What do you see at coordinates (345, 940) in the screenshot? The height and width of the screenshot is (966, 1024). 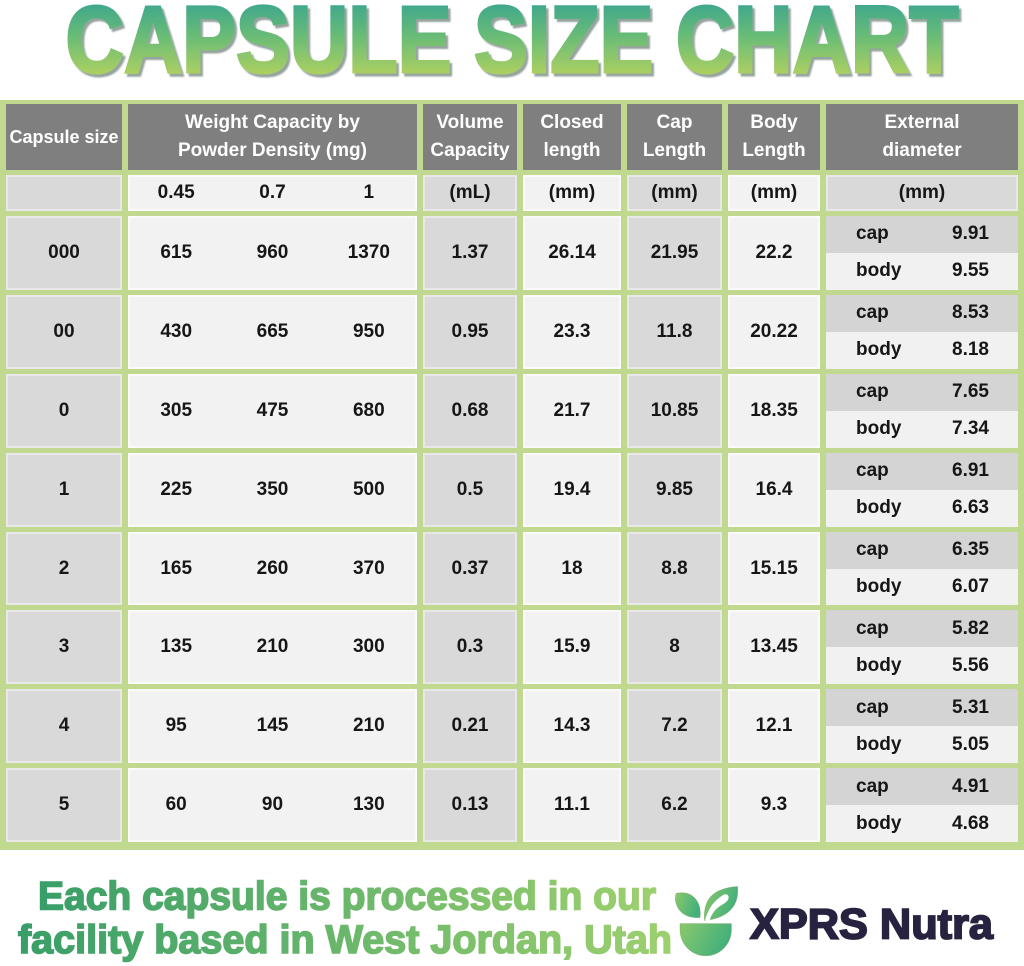 I see `svg-text:facility based in West Jordan,: facility based in West Jordan, Utah` at bounding box center [345, 940].